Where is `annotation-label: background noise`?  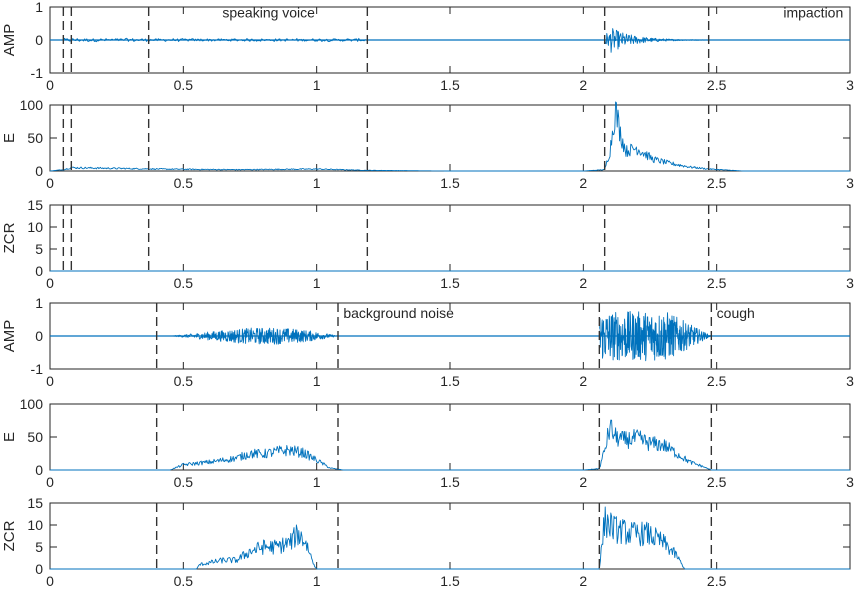
annotation-label: background noise is located at coordinates (398, 313).